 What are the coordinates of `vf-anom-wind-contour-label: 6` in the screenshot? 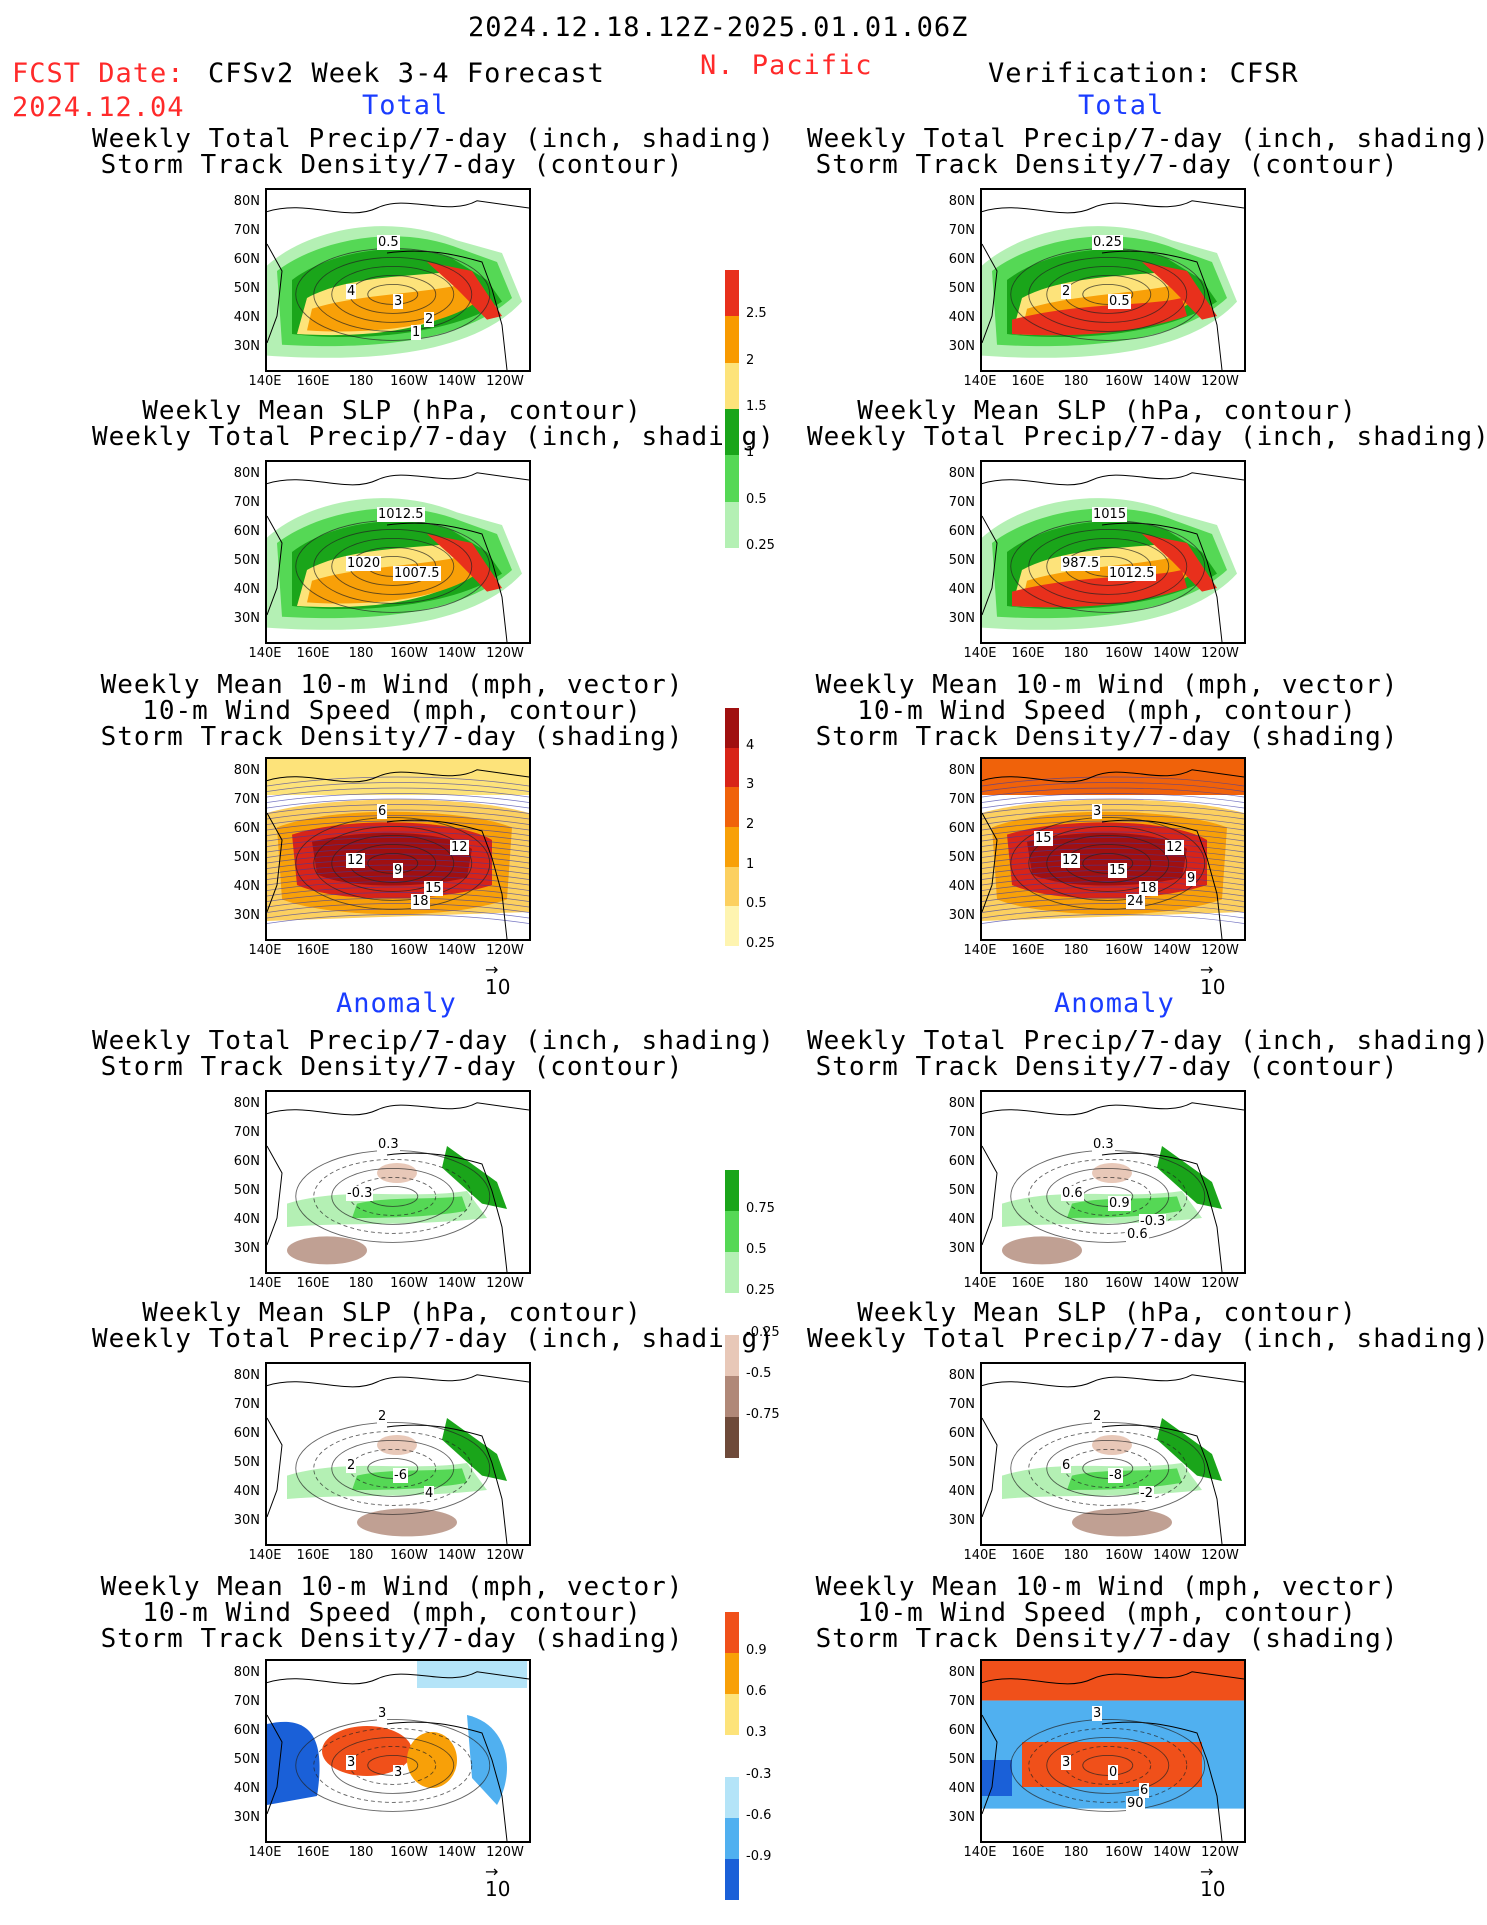 It's located at (1144, 1790).